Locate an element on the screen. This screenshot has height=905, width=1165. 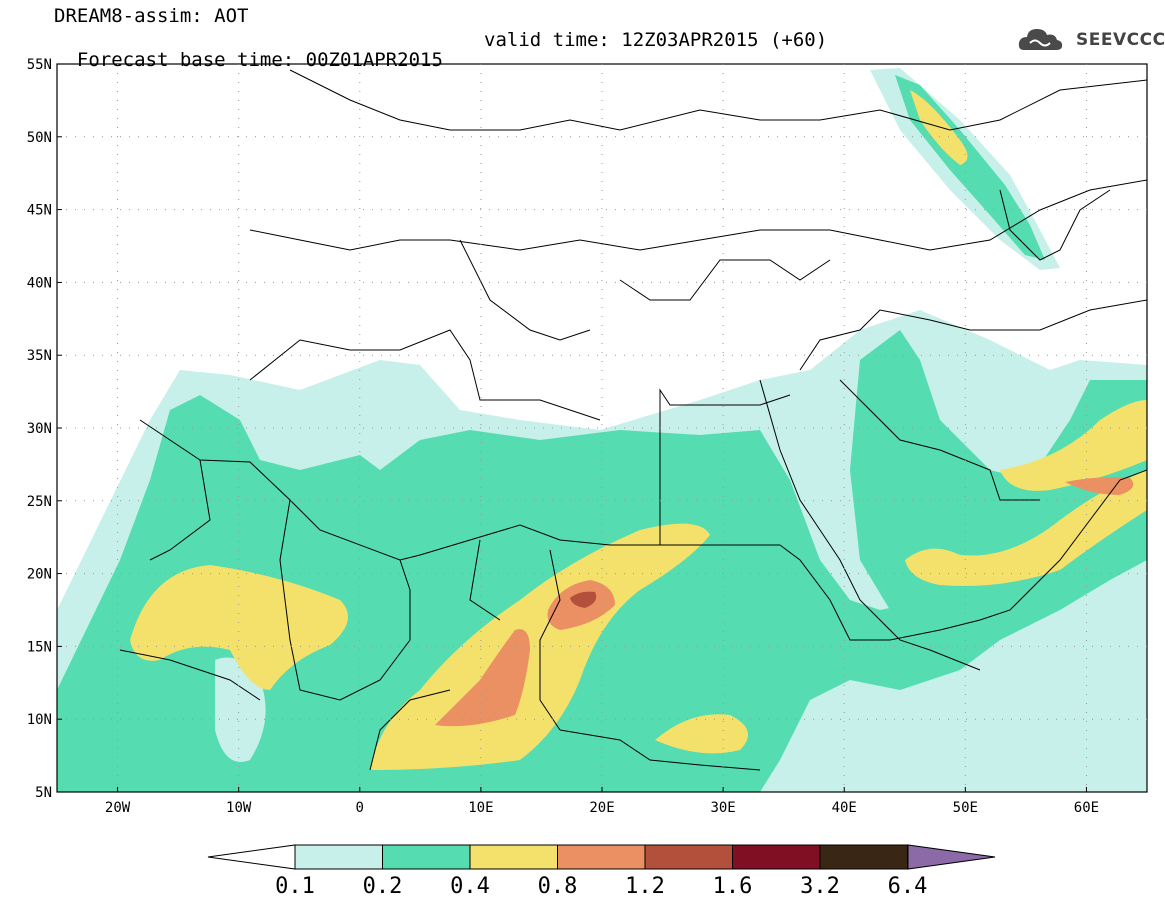
lat-label: 45N is located at coordinates (39, 211).